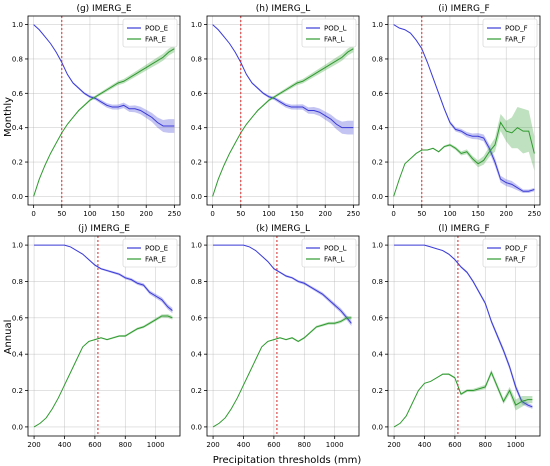 The height and width of the screenshot is (466, 550). Describe the element at coordinates (463, 229) in the screenshot. I see `panel-title: (l) IMERG_F` at that location.